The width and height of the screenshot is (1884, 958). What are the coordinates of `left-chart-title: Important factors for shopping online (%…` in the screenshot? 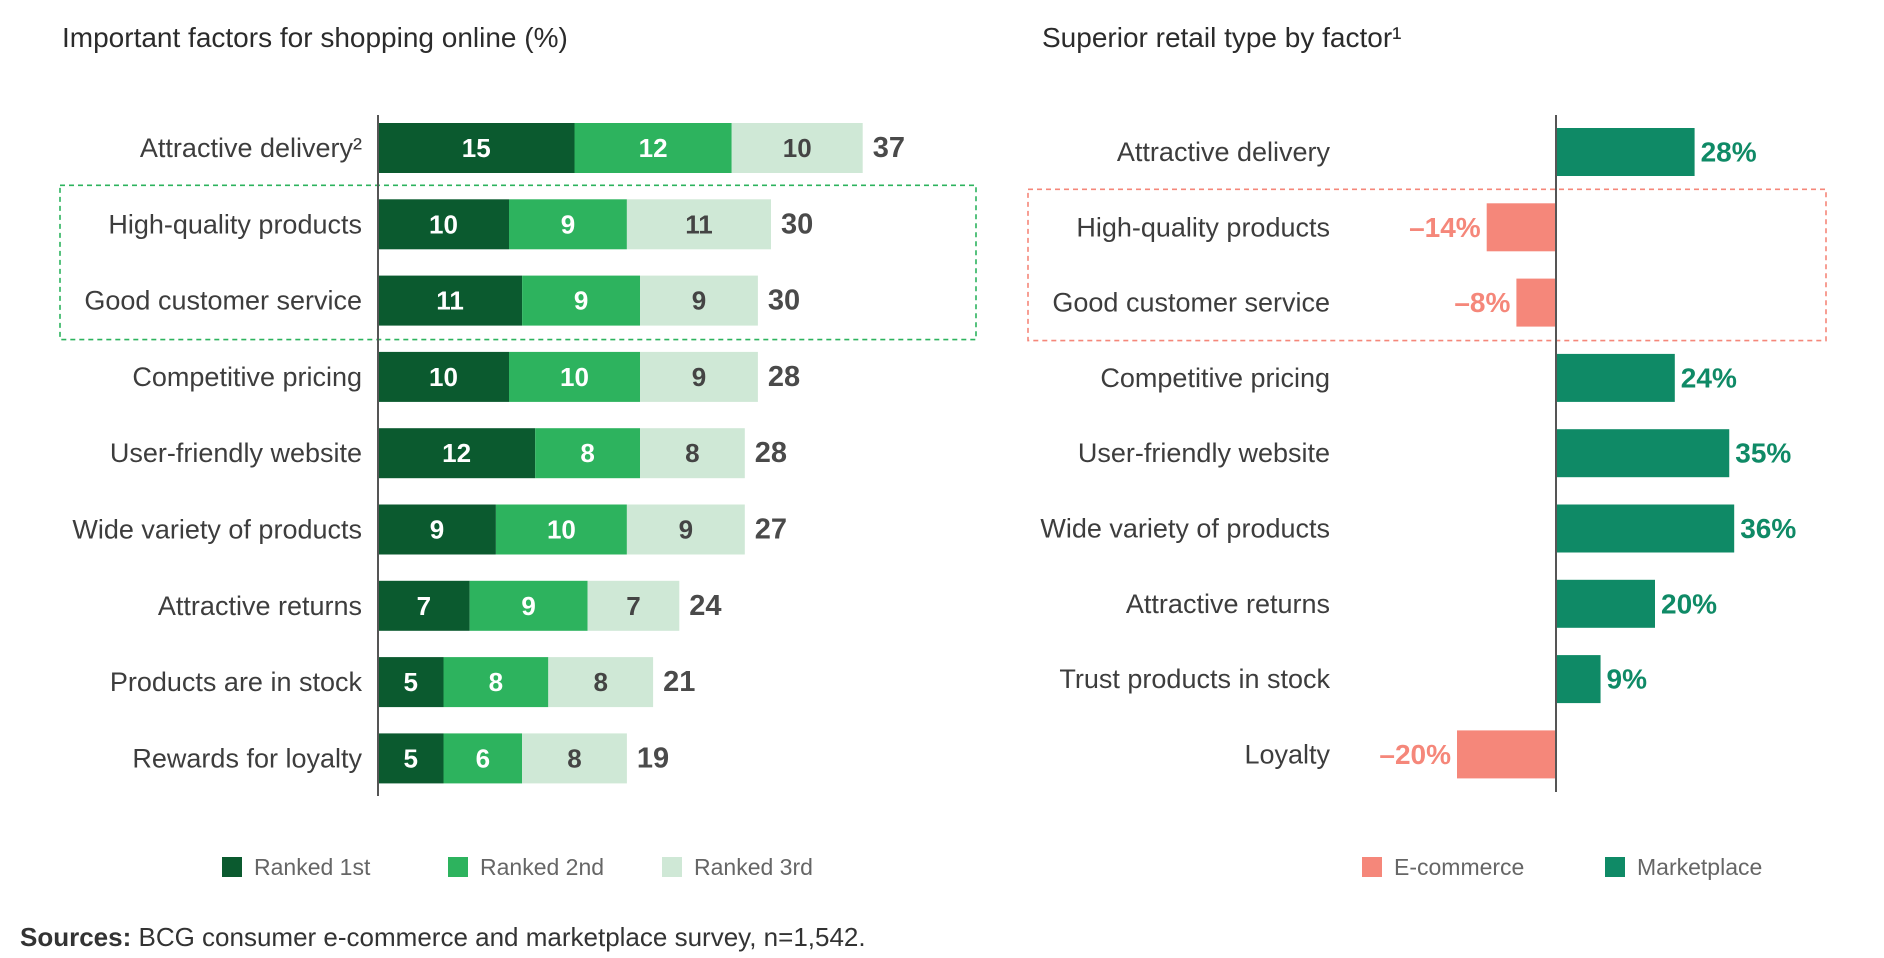 It's located at (315, 37).